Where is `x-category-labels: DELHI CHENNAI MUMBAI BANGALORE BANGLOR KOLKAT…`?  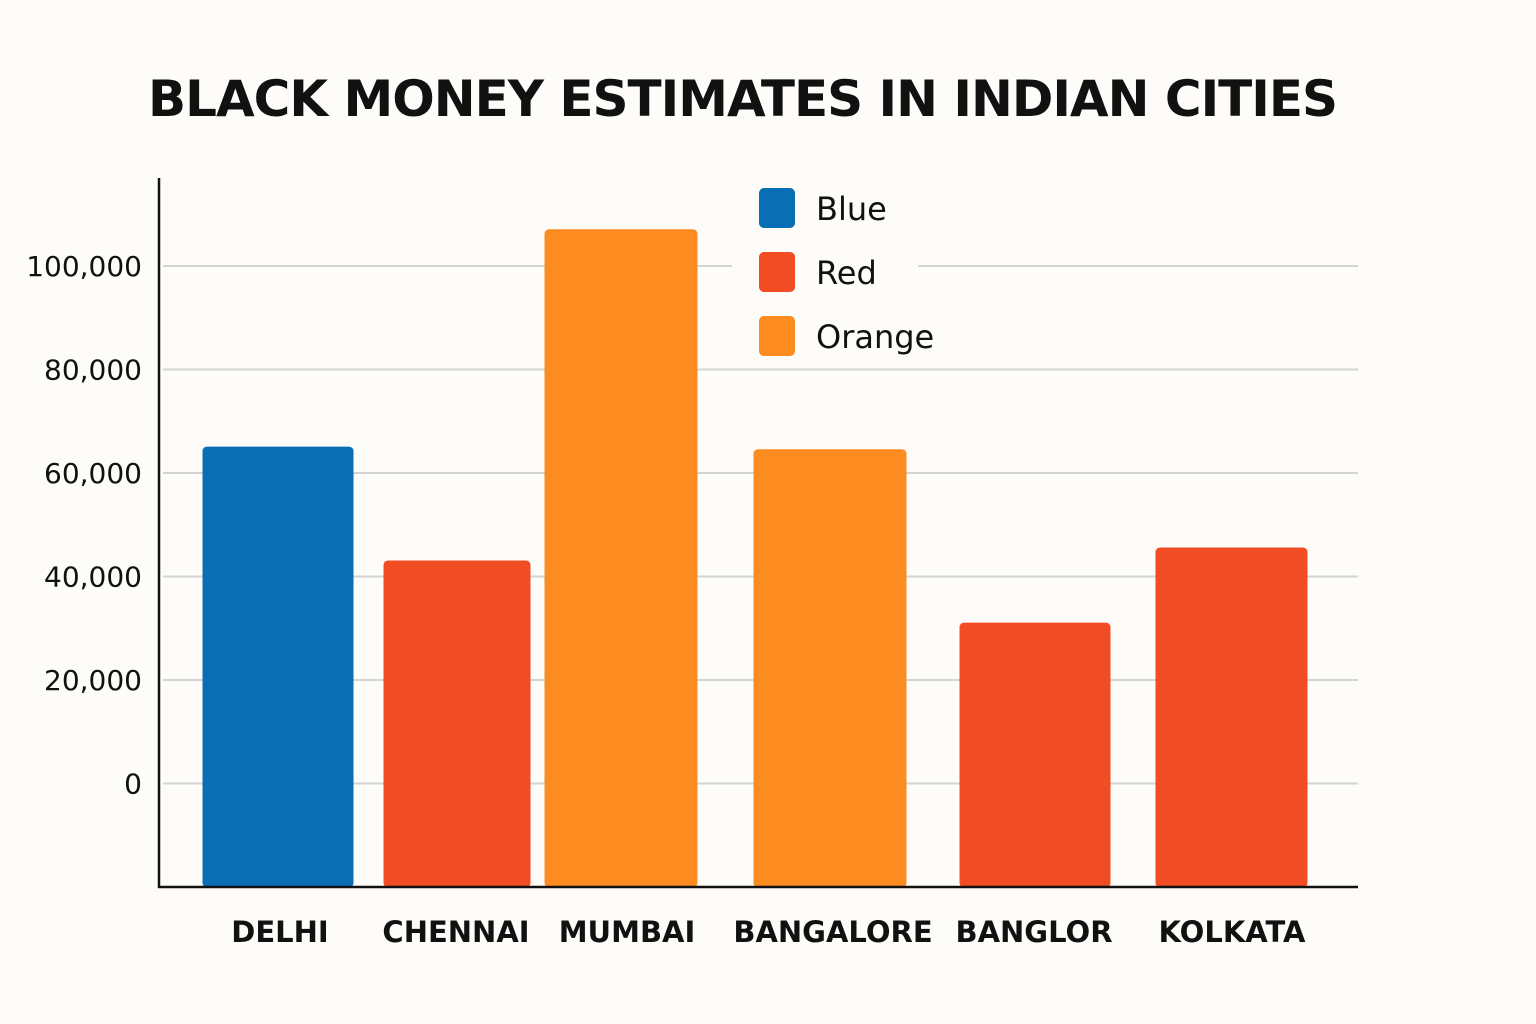
x-category-labels: DELHI CHENNAI MUMBAI BANGALORE BANGLOR KOLKAT… is located at coordinates (768, 932).